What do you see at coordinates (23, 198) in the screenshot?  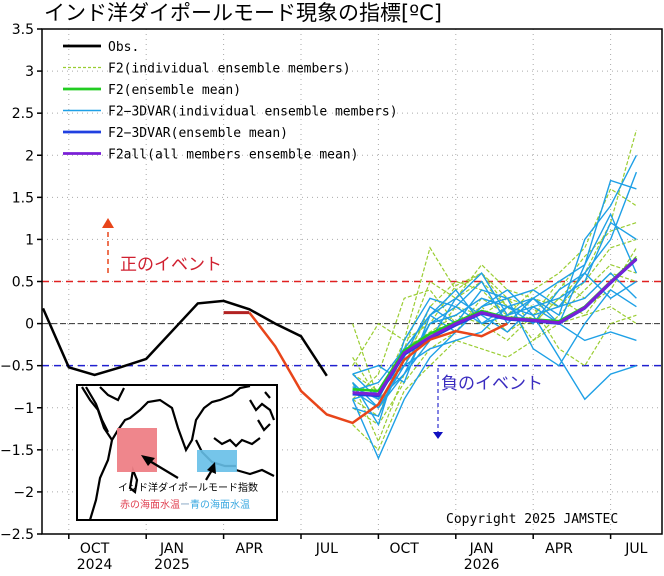 I see `y-tick-label: 1.5` at bounding box center [23, 198].